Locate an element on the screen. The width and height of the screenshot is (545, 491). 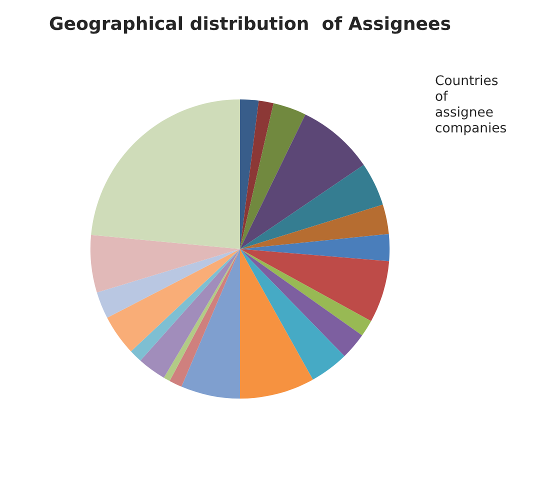
legend-title: Countries of assignee companies is located at coordinates (471, 105).